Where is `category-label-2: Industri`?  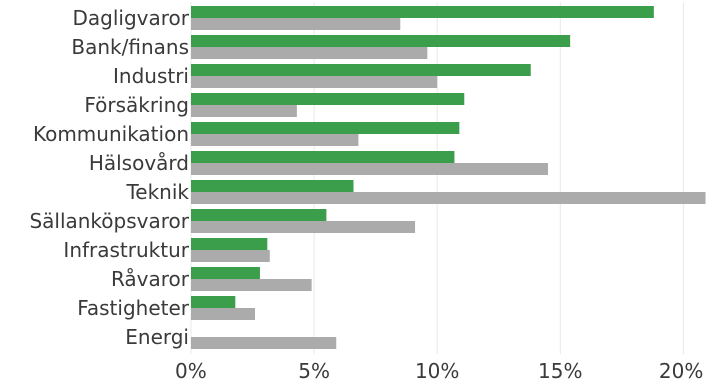
category-label-2: Industri is located at coordinates (151, 76).